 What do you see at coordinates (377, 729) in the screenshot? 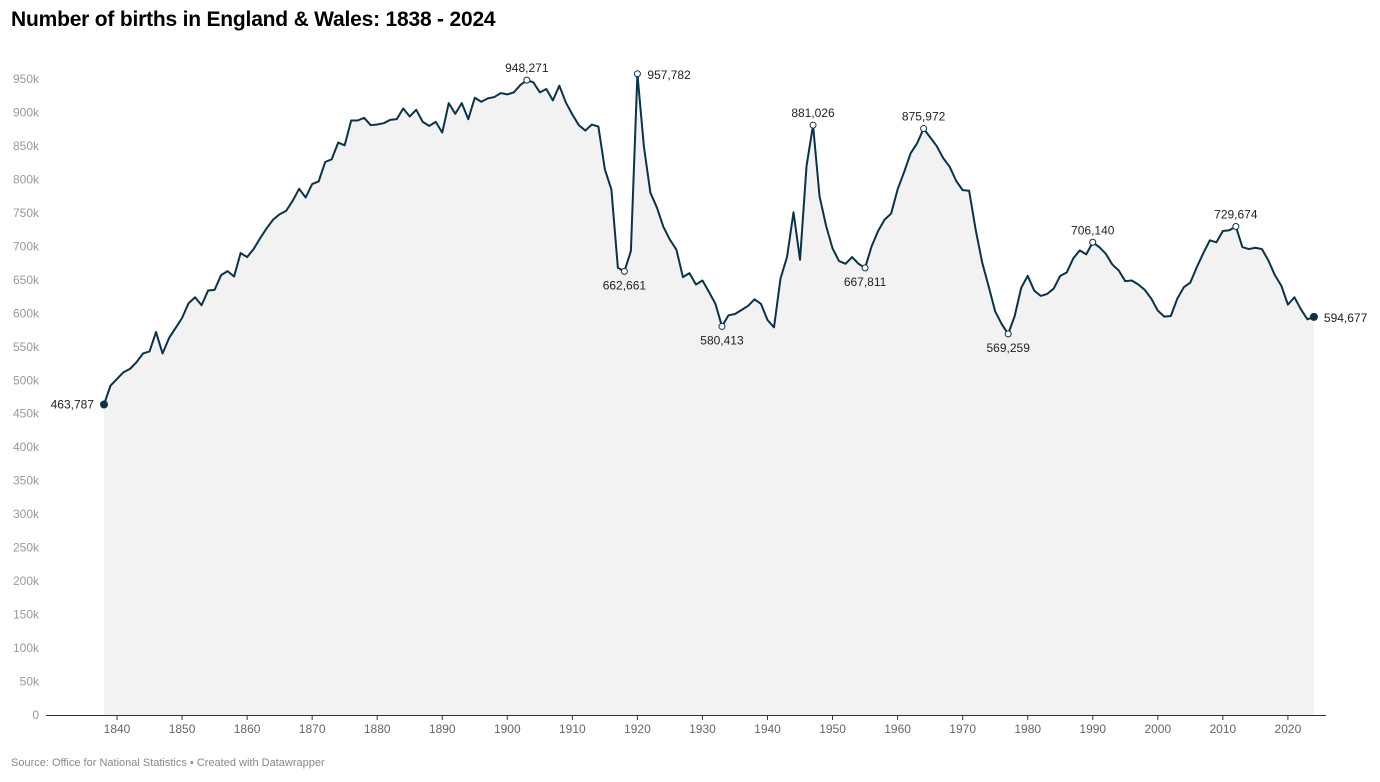
I see `x-tick-label: 1880` at bounding box center [377, 729].